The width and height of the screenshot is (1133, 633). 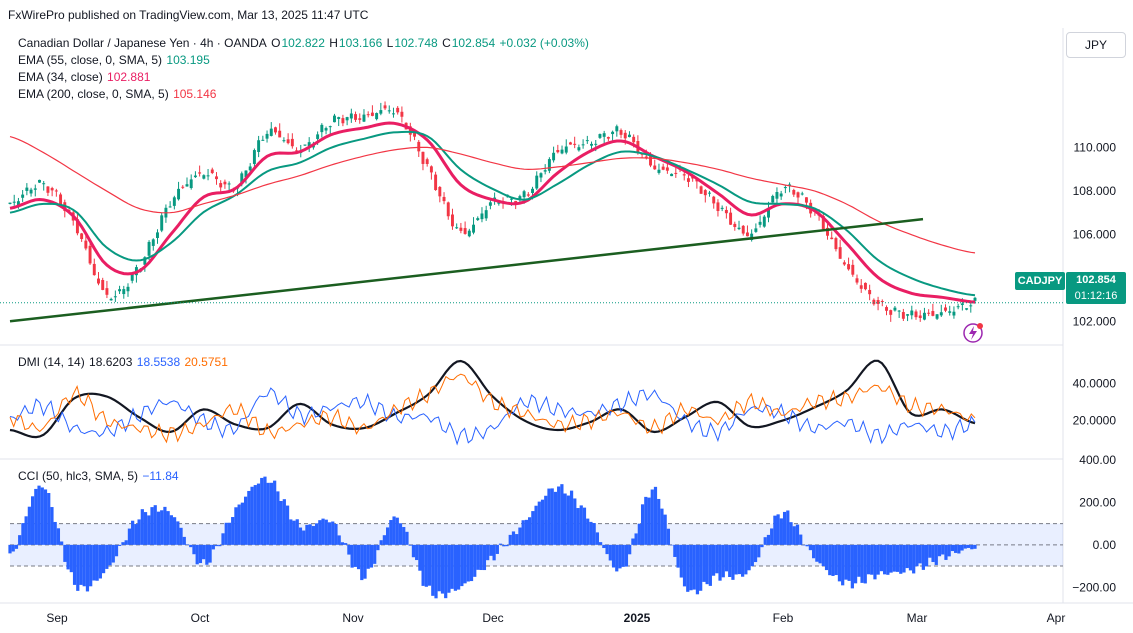 I want to click on legend-cci: CCI (50, hlc3, SMA, 5) −11.84, so click(x=99, y=476).